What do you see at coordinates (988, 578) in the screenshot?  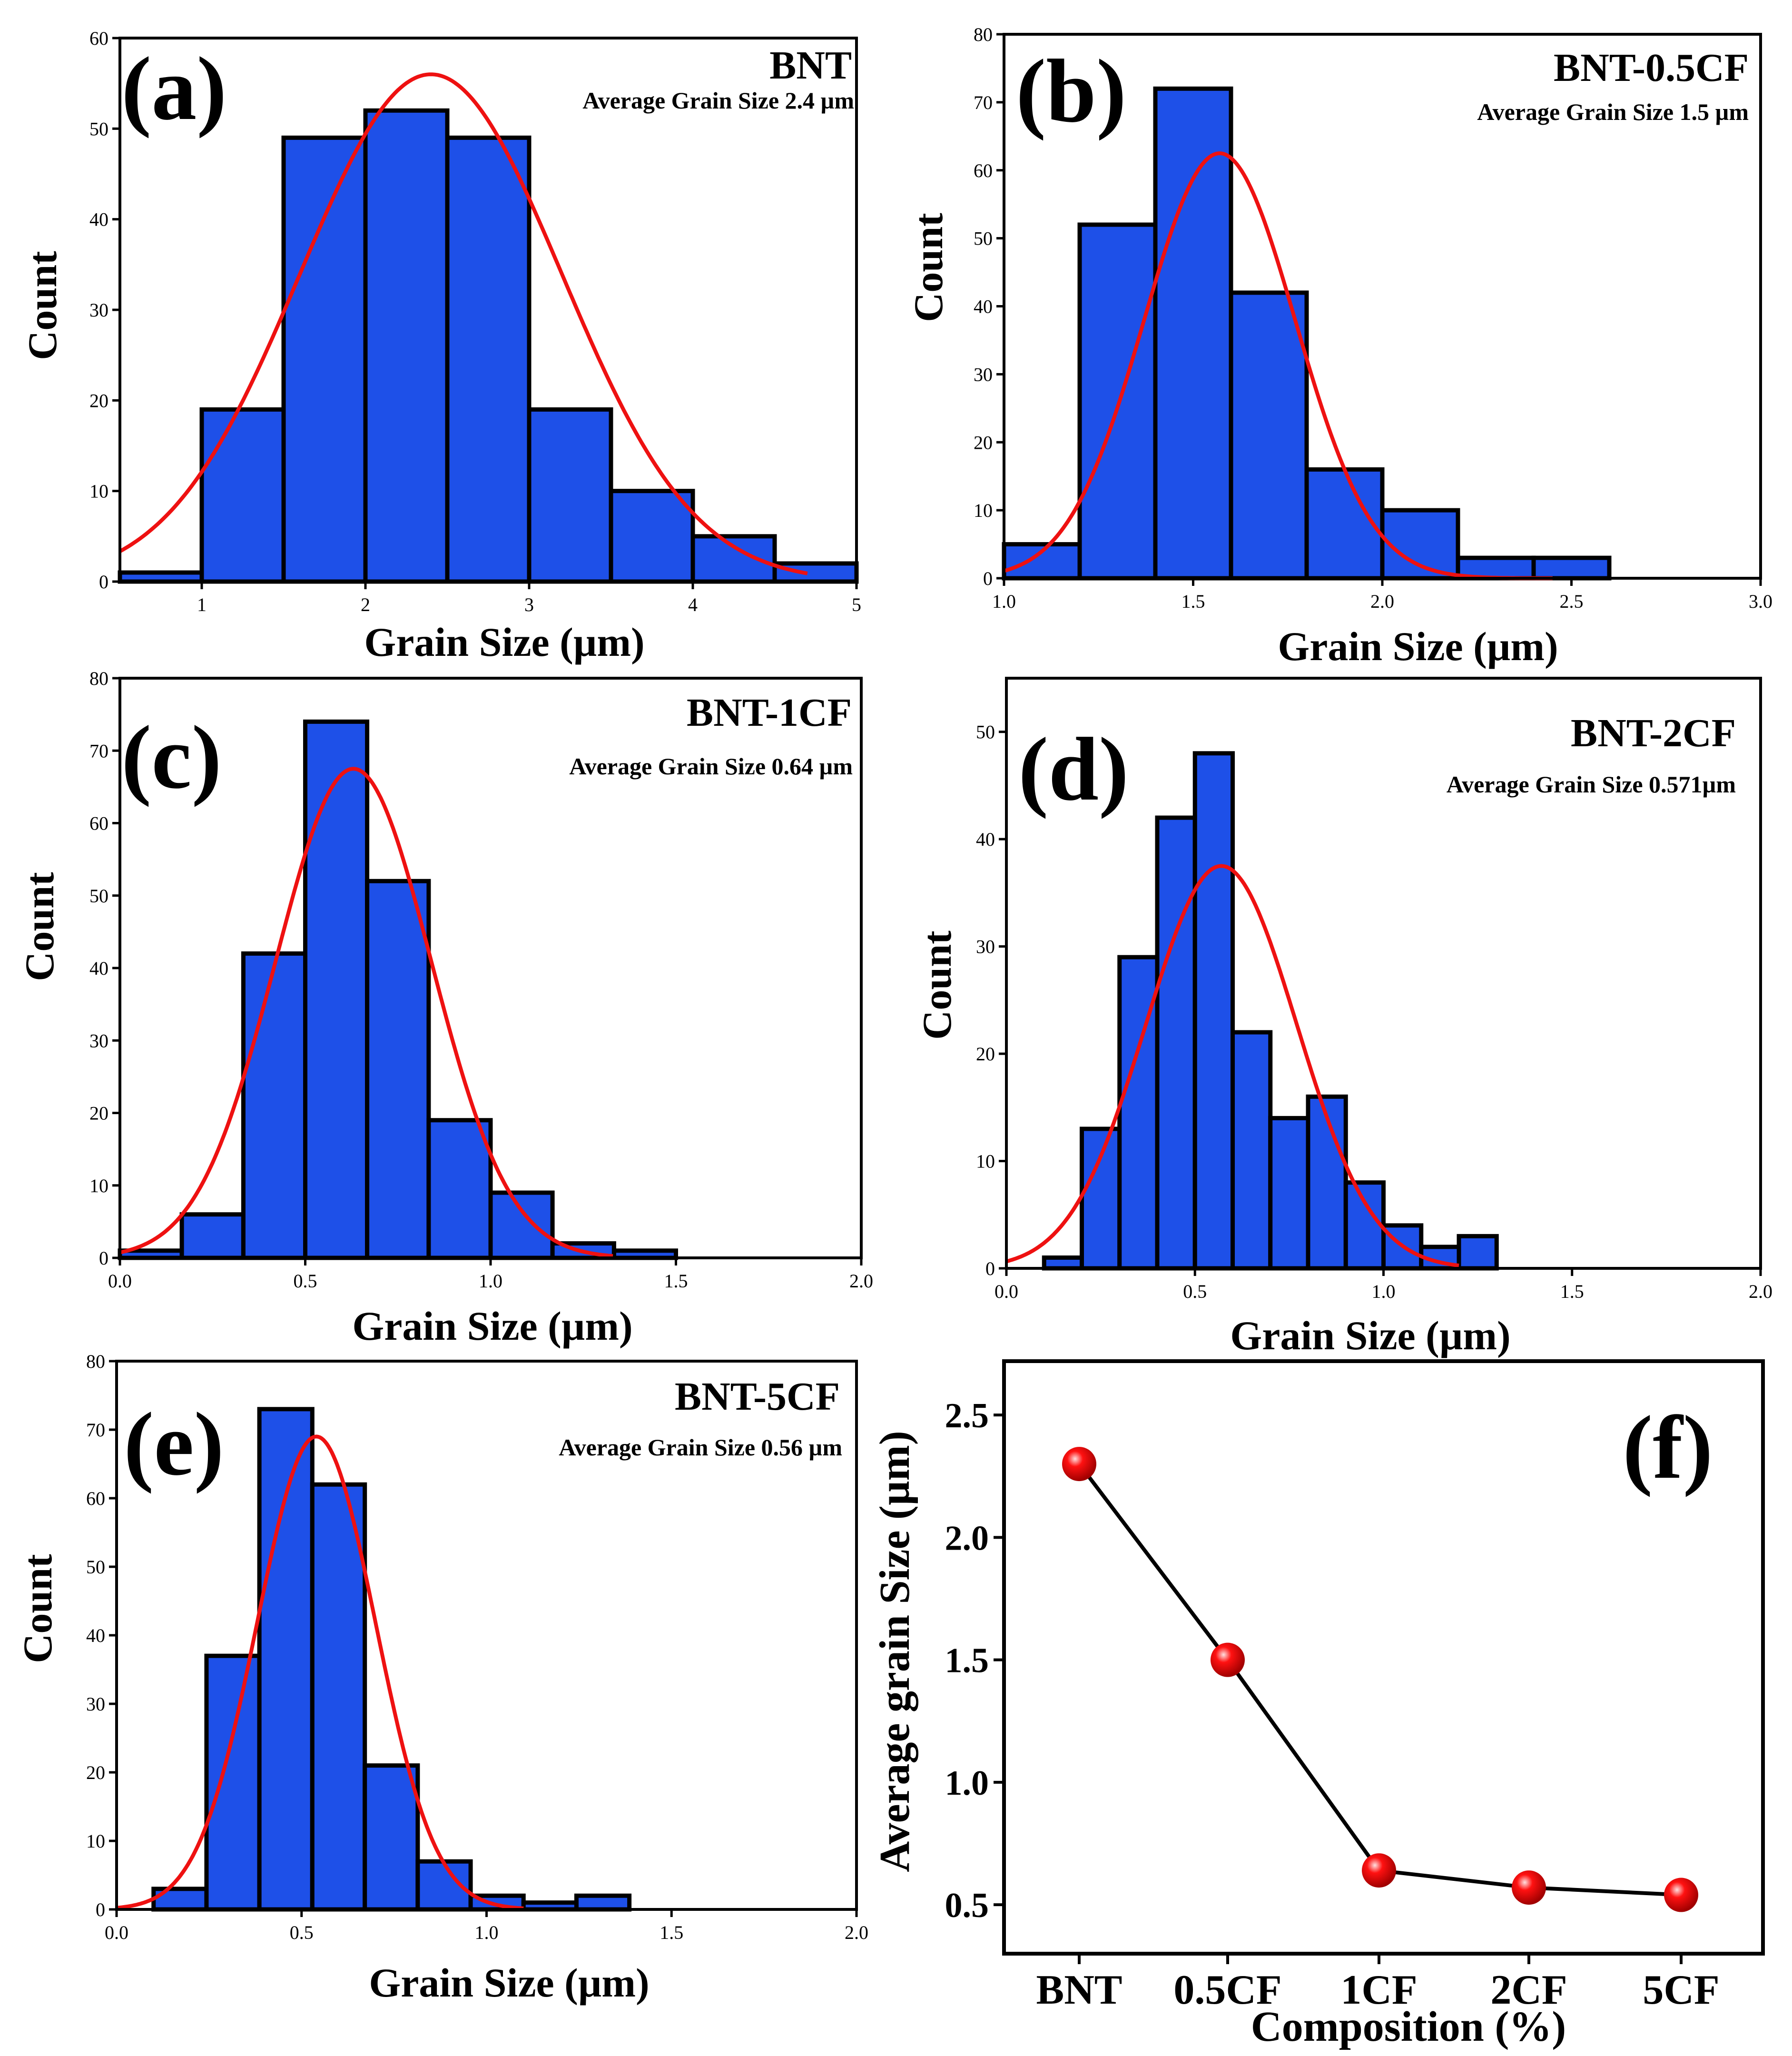 I see `panel-b-y-tick-label: 0` at bounding box center [988, 578].